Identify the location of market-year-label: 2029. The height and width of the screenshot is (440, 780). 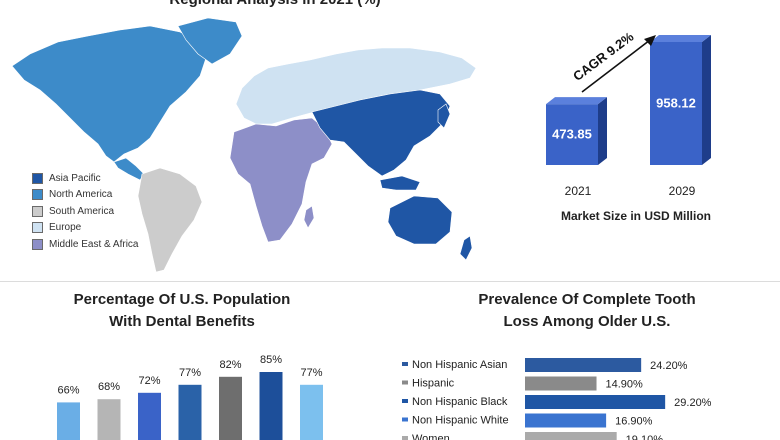
(682, 191).